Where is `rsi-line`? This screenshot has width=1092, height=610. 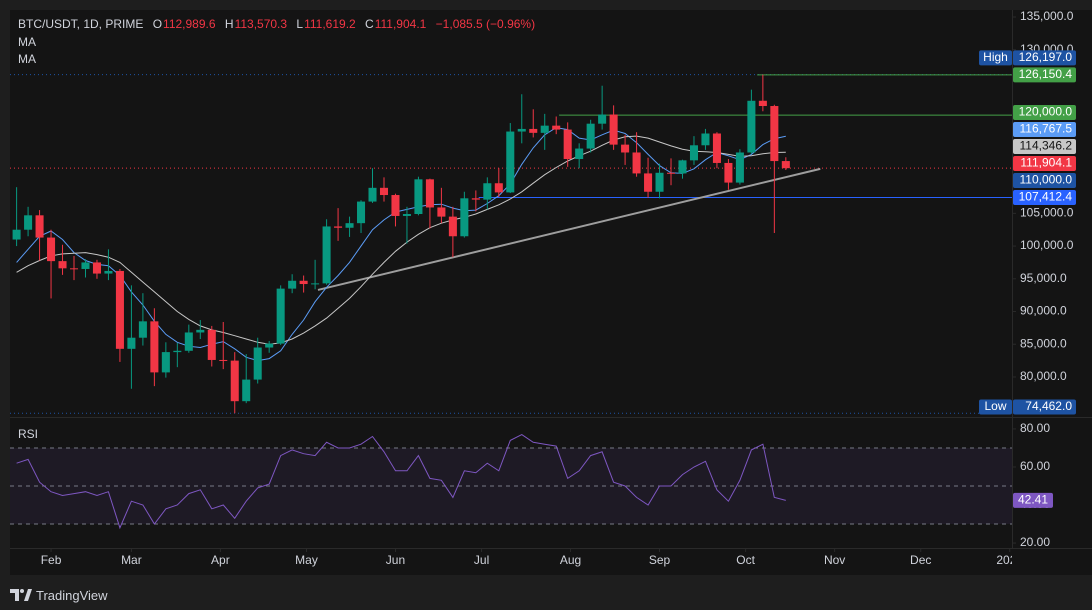
rsi-line is located at coordinates (401, 482).